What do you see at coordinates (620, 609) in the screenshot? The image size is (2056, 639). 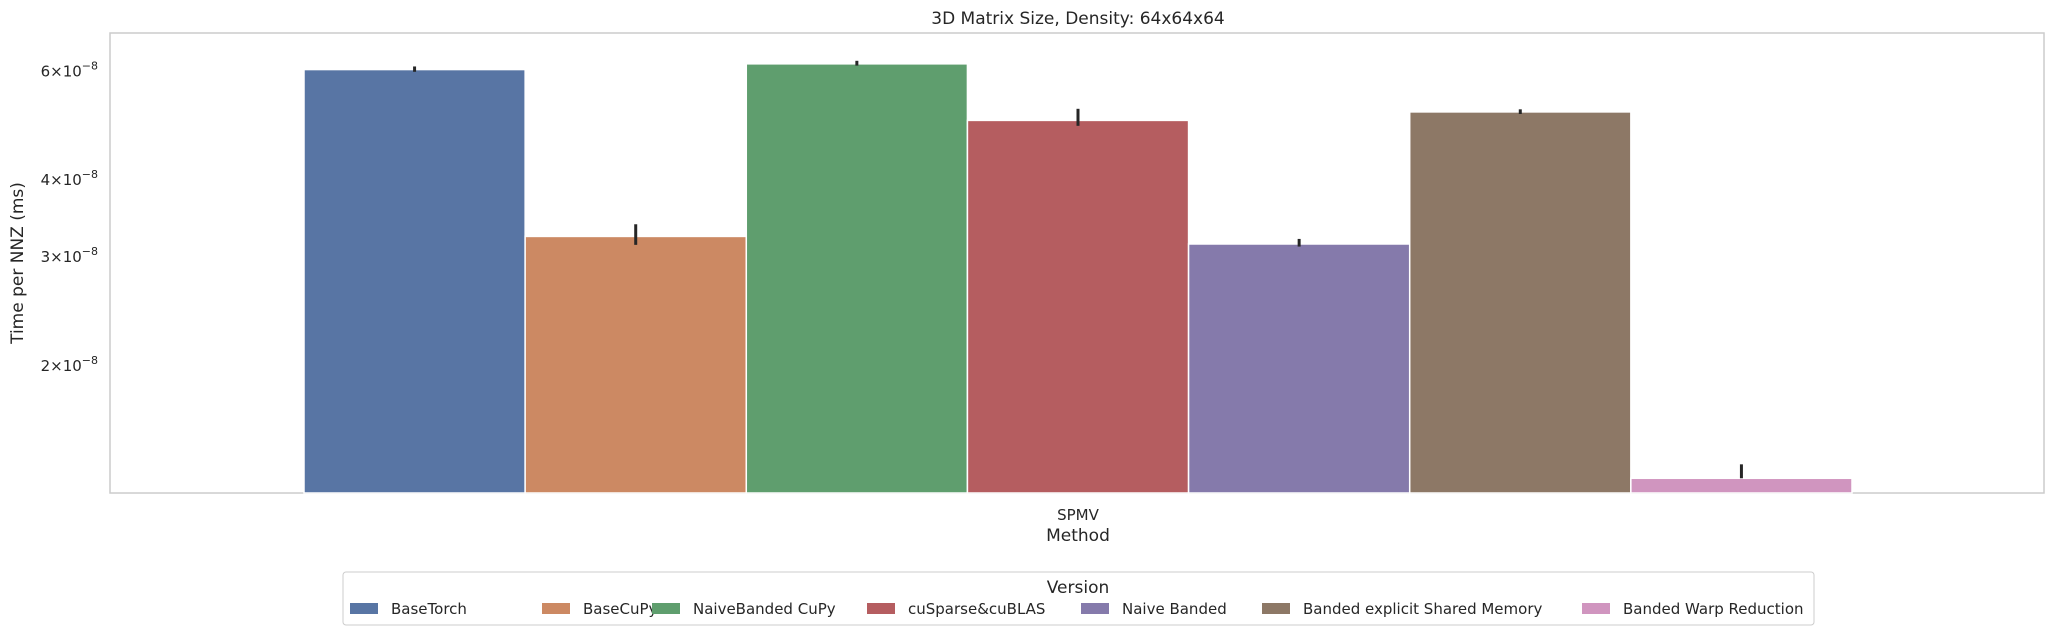 I see `legend-label: BaseCuPy` at bounding box center [620, 609].